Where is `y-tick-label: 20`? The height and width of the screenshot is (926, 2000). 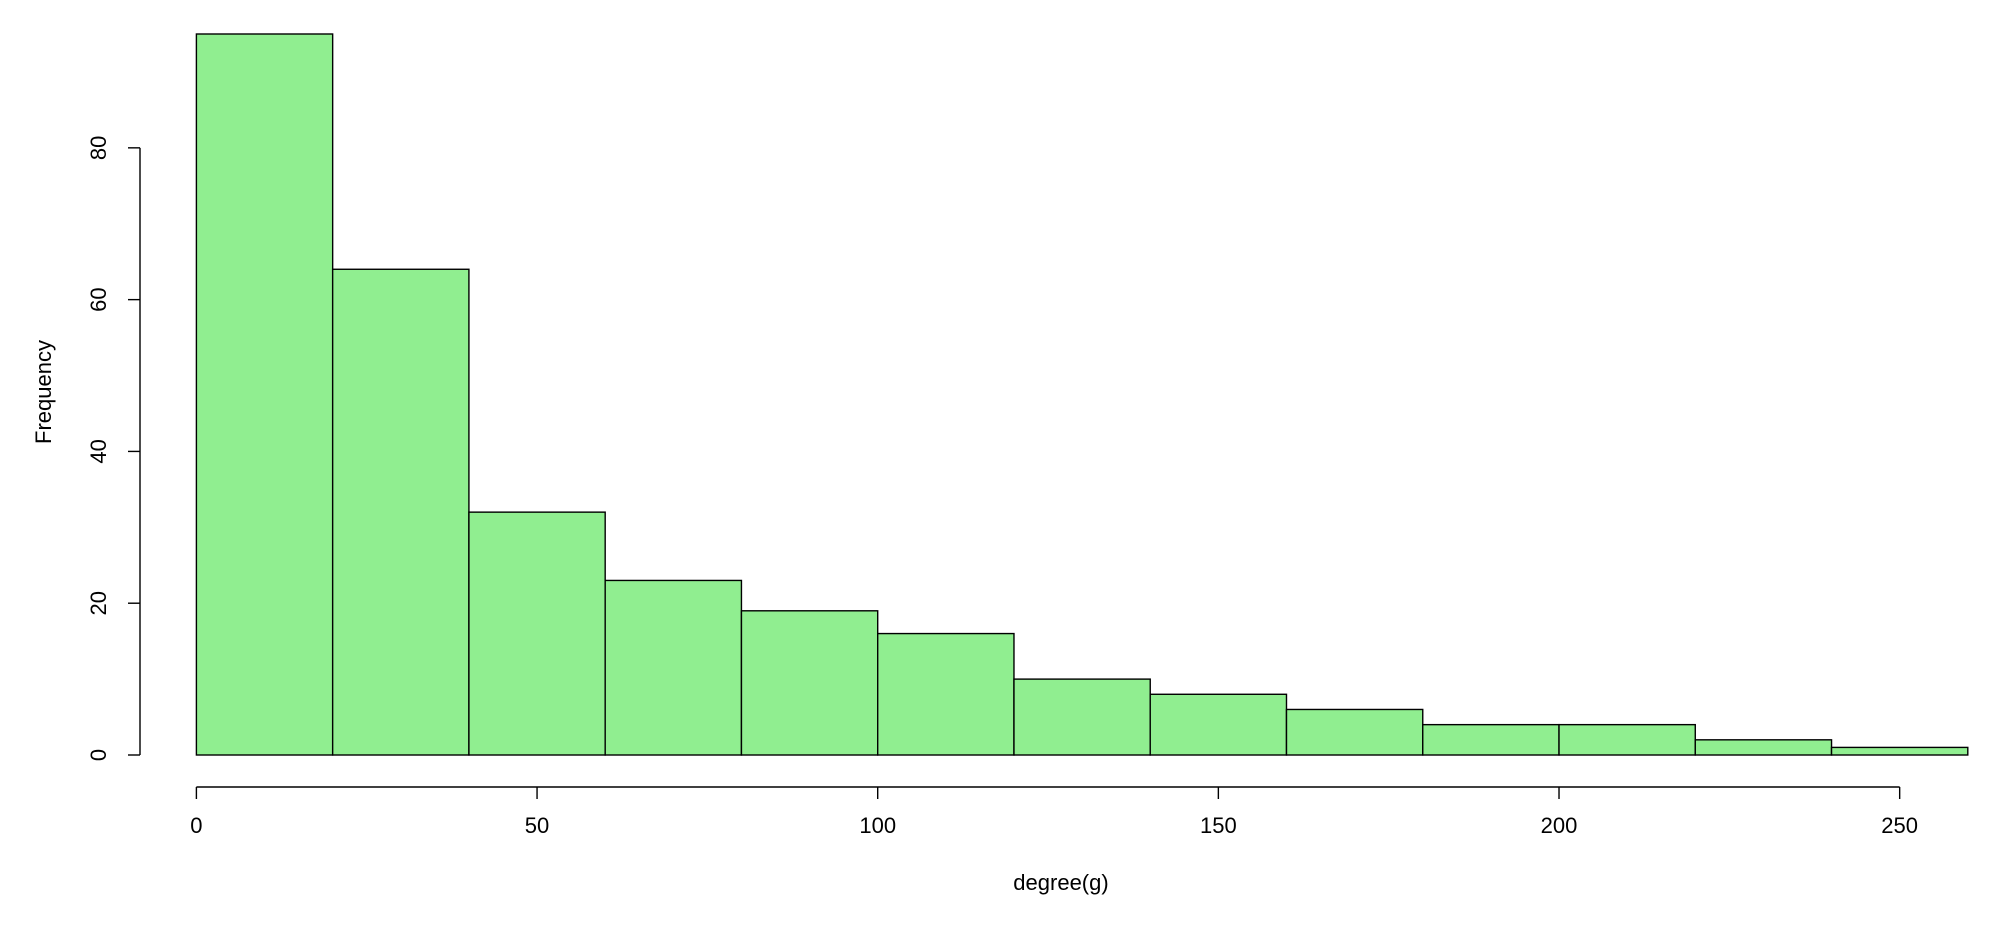
y-tick-label: 20 is located at coordinates (98, 603).